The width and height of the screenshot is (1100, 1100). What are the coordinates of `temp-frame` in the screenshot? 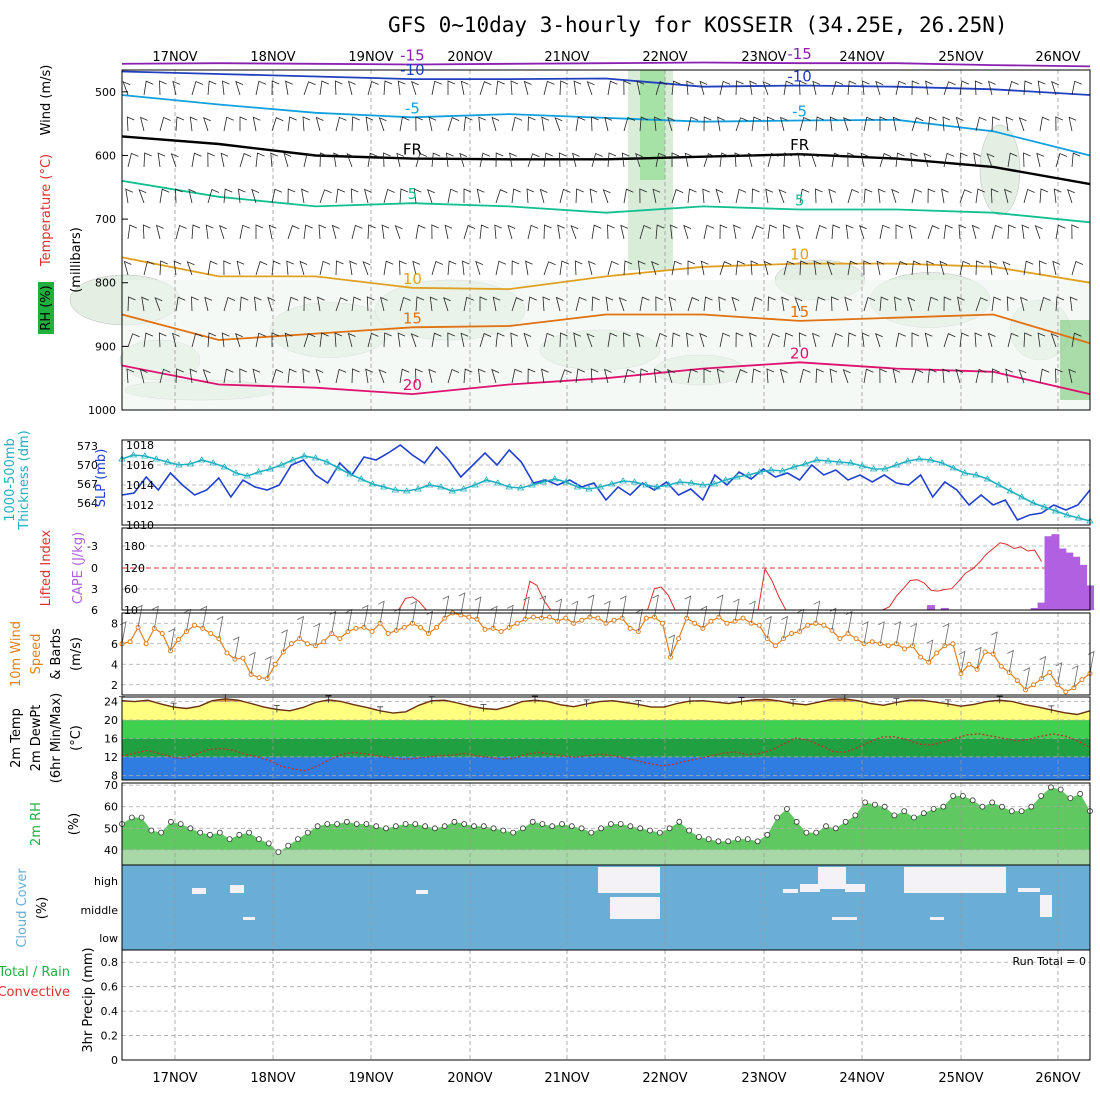 It's located at (606, 738).